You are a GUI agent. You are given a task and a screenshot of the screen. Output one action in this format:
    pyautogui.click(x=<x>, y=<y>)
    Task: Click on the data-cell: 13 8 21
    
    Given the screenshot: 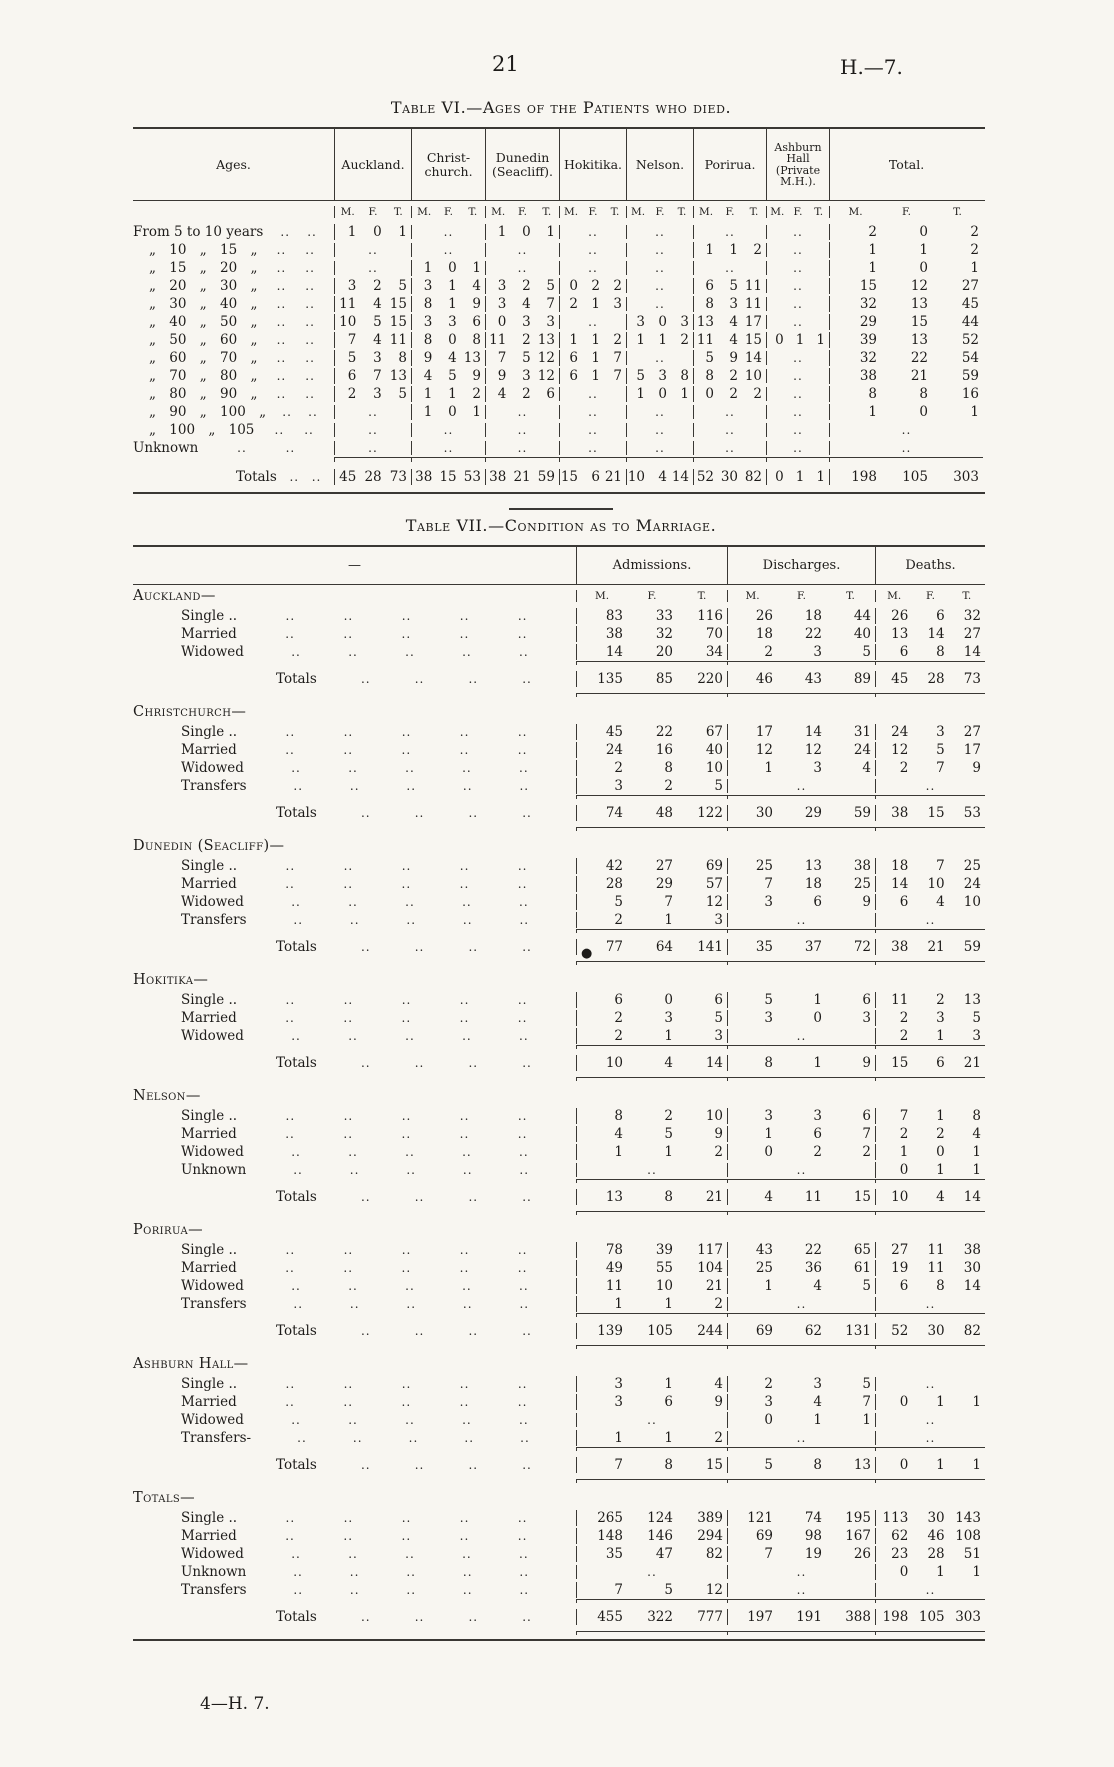 What is the action you would take?
    pyautogui.click(x=651, y=1197)
    